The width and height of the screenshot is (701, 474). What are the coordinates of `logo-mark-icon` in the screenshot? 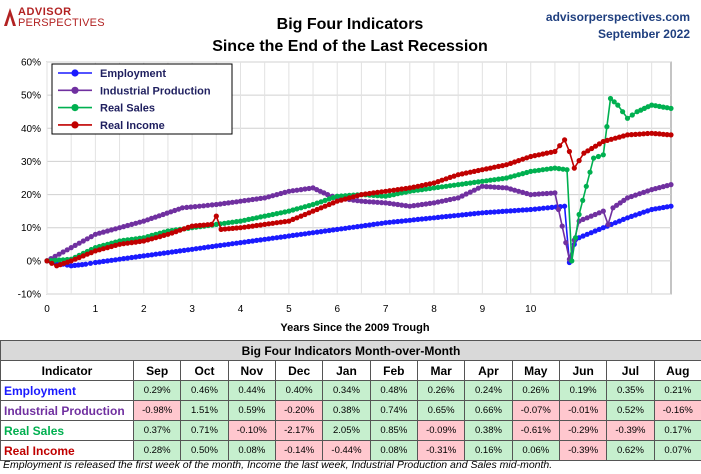 It's located at (10, 17).